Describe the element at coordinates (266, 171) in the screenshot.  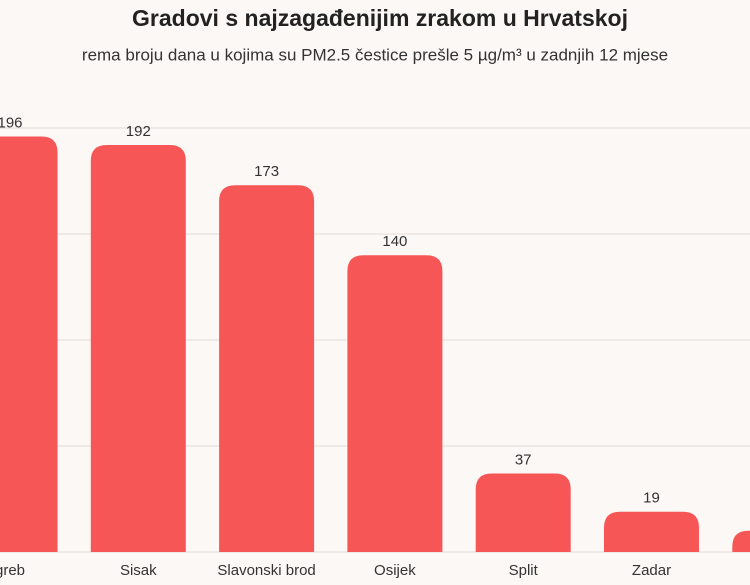
I see `value-label: 173` at that location.